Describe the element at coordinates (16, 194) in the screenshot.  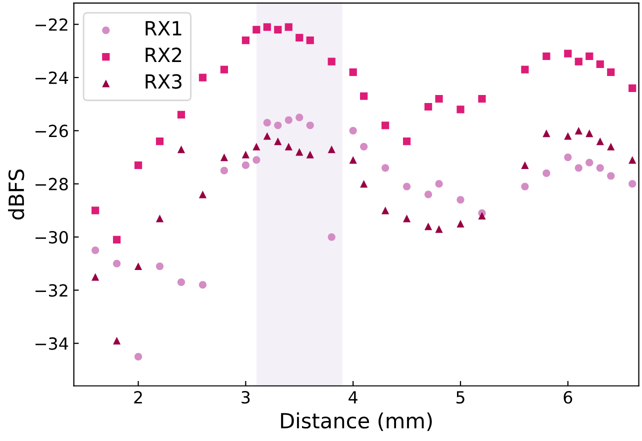
I see `y-axis-title: dBFS` at that location.